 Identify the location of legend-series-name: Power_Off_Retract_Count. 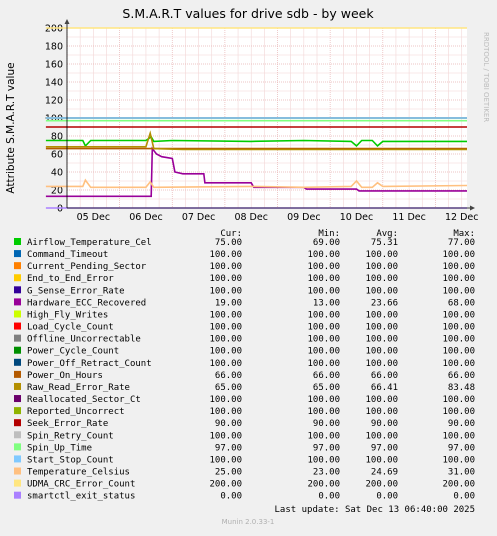
(89, 364).